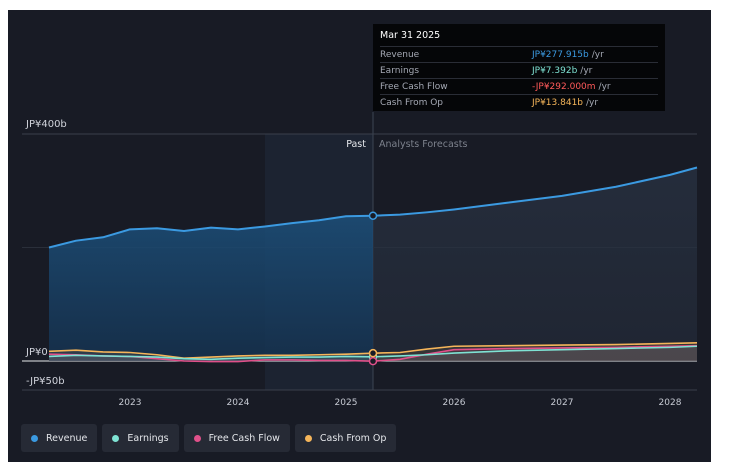 The width and height of the screenshot is (730, 472). I want to click on y-tick-label: -JP¥50b, so click(45, 381).